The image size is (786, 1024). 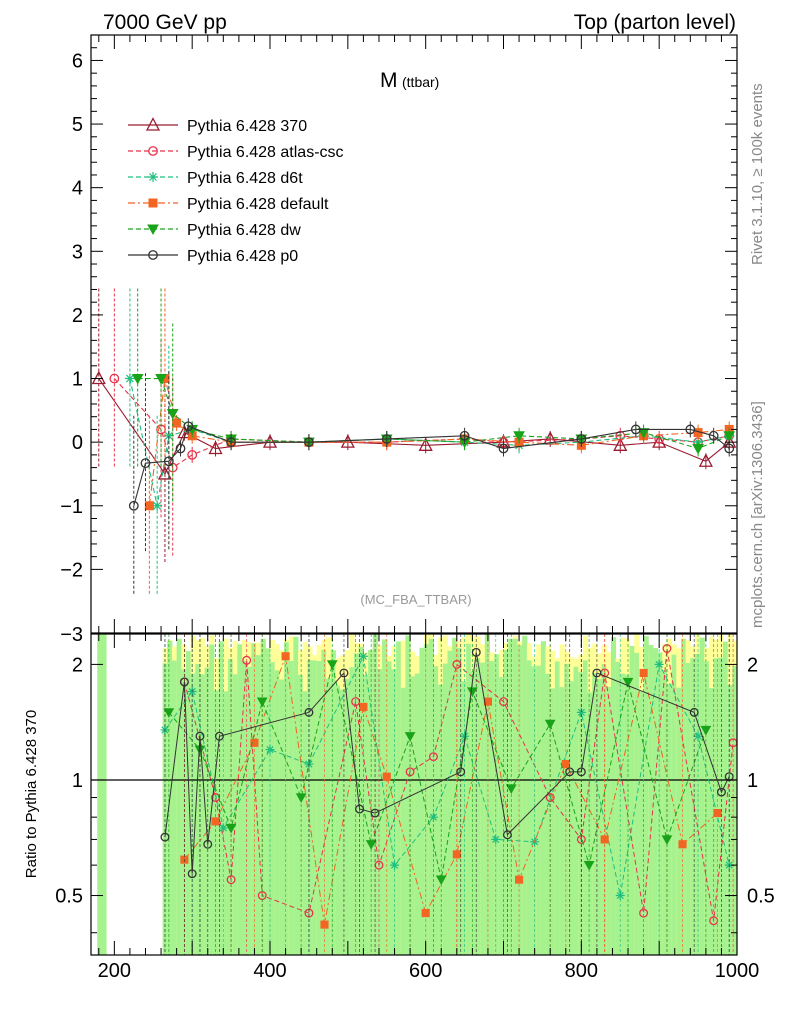 I want to click on ratio-y-tick-label: 0.5, so click(x=69, y=897).